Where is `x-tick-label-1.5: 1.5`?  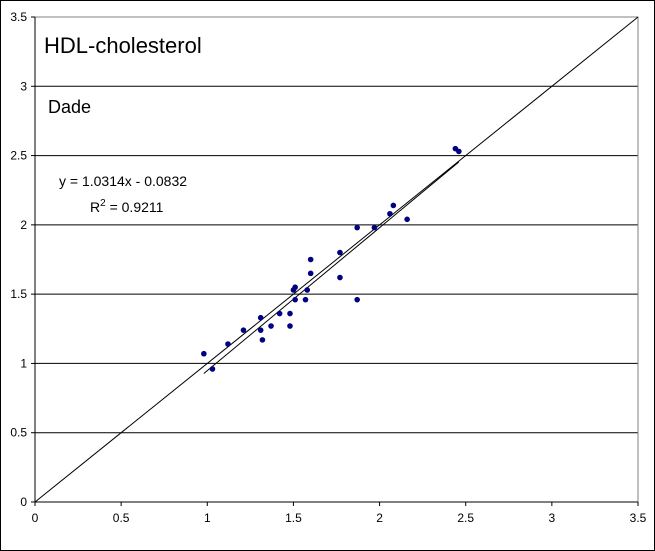 x-tick-label-1.5: 1.5 is located at coordinates (293, 518).